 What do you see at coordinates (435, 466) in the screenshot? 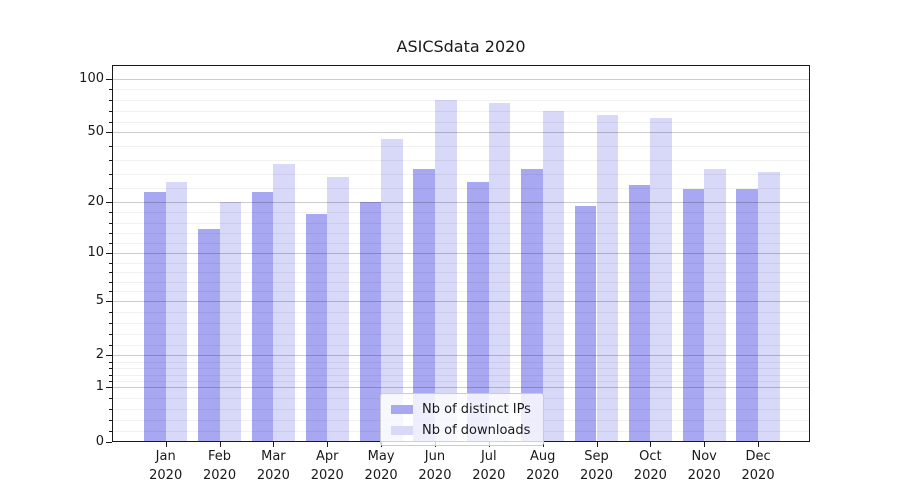
I see `x-tick-label-6: Jun 2020` at bounding box center [435, 466].